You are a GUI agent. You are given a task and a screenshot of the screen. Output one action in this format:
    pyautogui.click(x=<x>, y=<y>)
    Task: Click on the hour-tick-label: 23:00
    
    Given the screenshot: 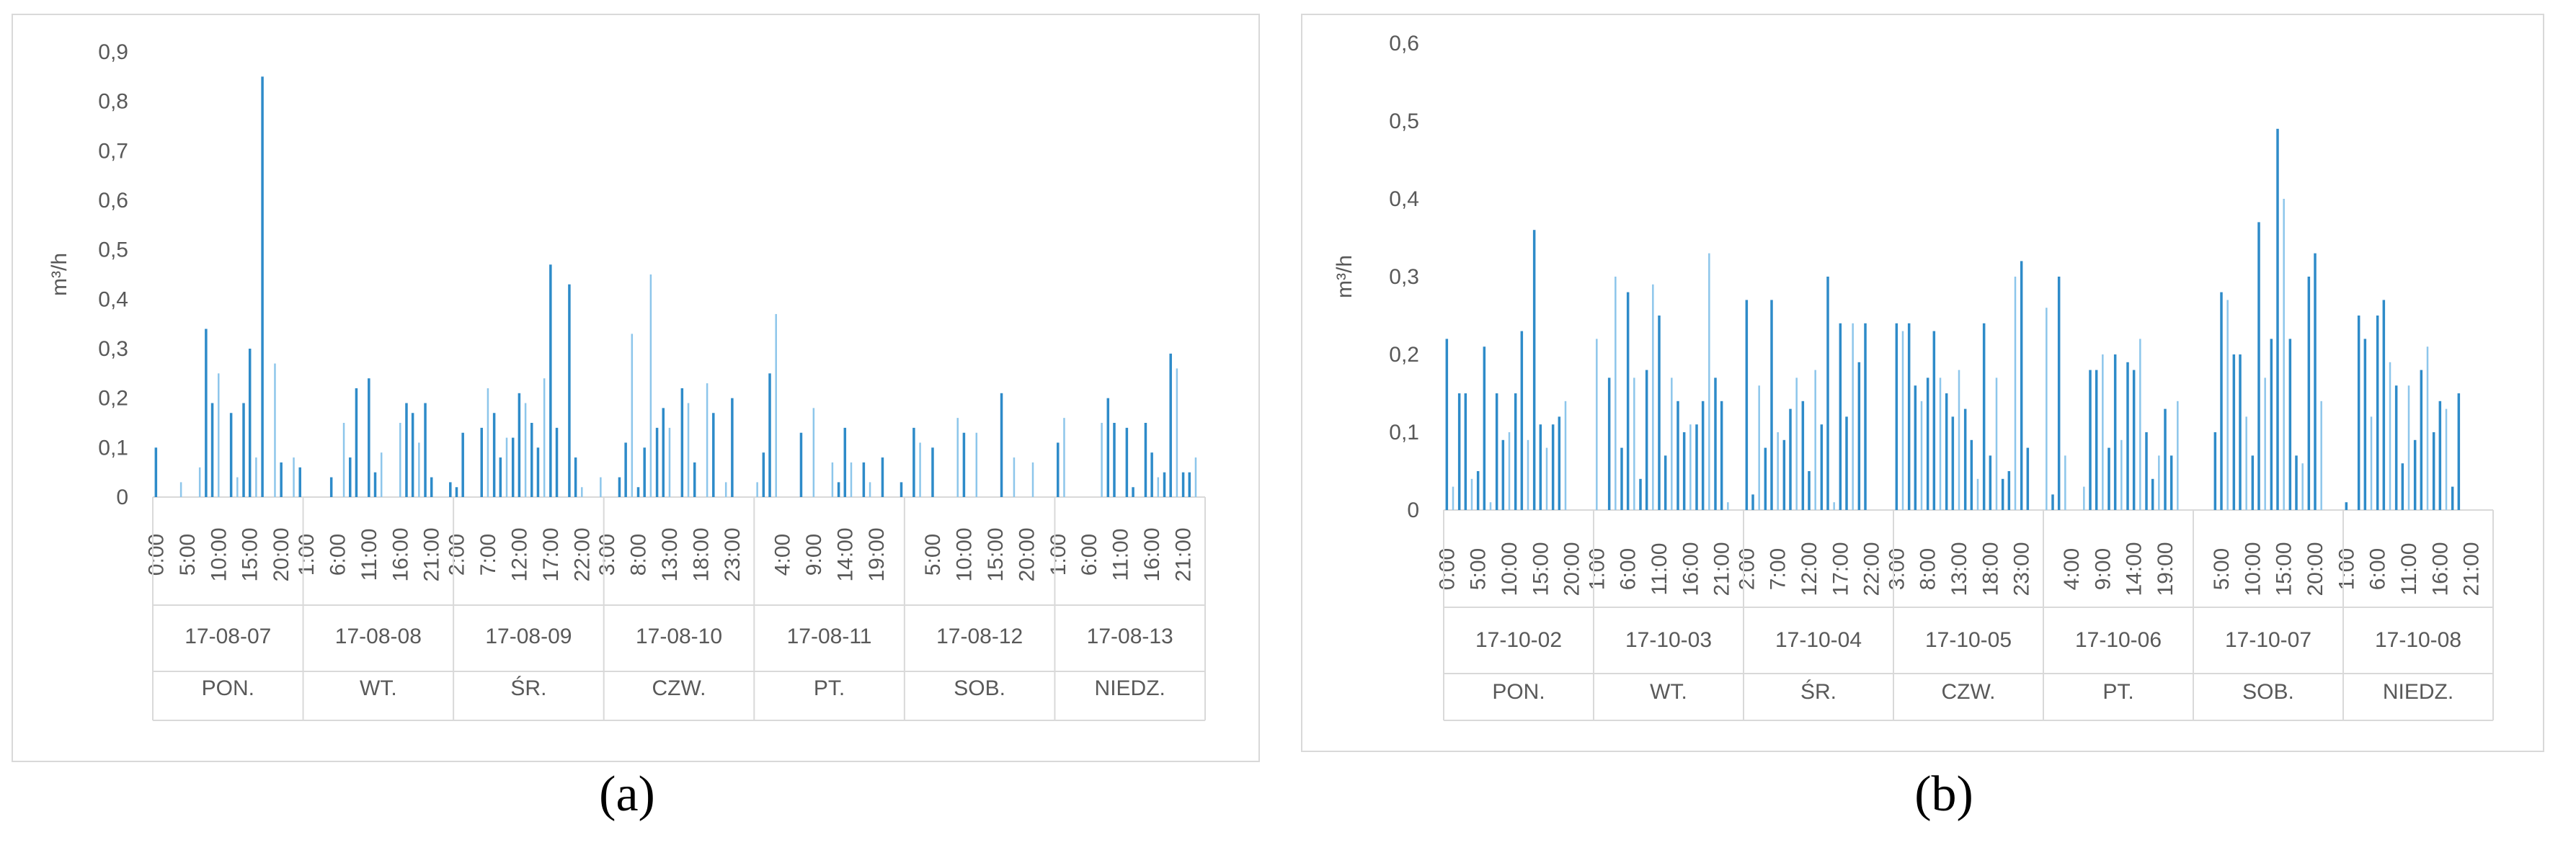 What is the action you would take?
    pyautogui.click(x=733, y=554)
    